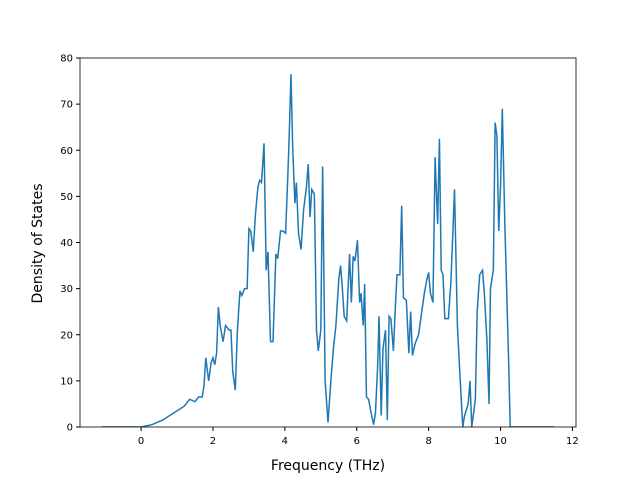 The height and width of the screenshot is (484, 640). Describe the element at coordinates (66, 243) in the screenshot. I see `y-tick-label: 40` at that location.